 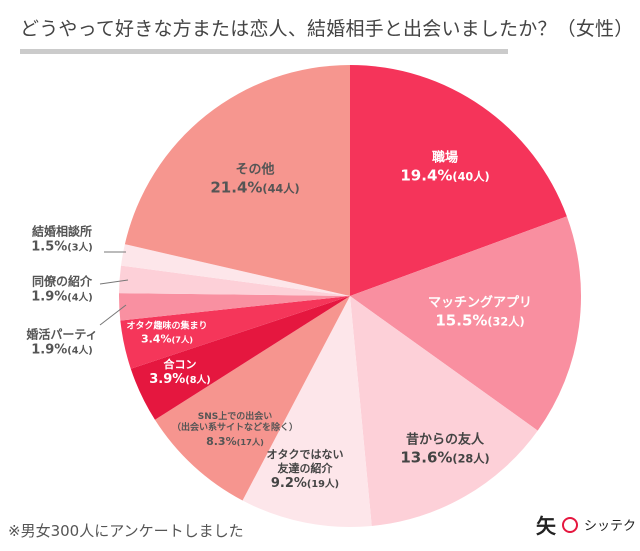 I want to click on slice-name: オタクではない, so click(x=305, y=455).